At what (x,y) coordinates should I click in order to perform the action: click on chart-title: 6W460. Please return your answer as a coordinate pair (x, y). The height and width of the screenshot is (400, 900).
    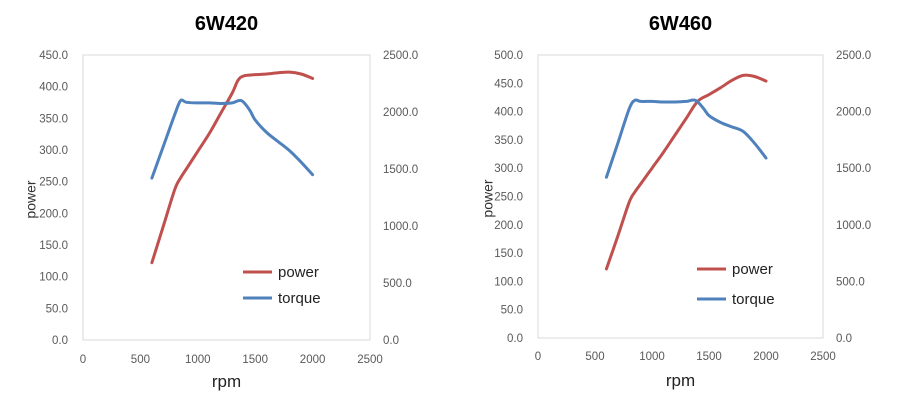
    Looking at the image, I should click on (680, 24).